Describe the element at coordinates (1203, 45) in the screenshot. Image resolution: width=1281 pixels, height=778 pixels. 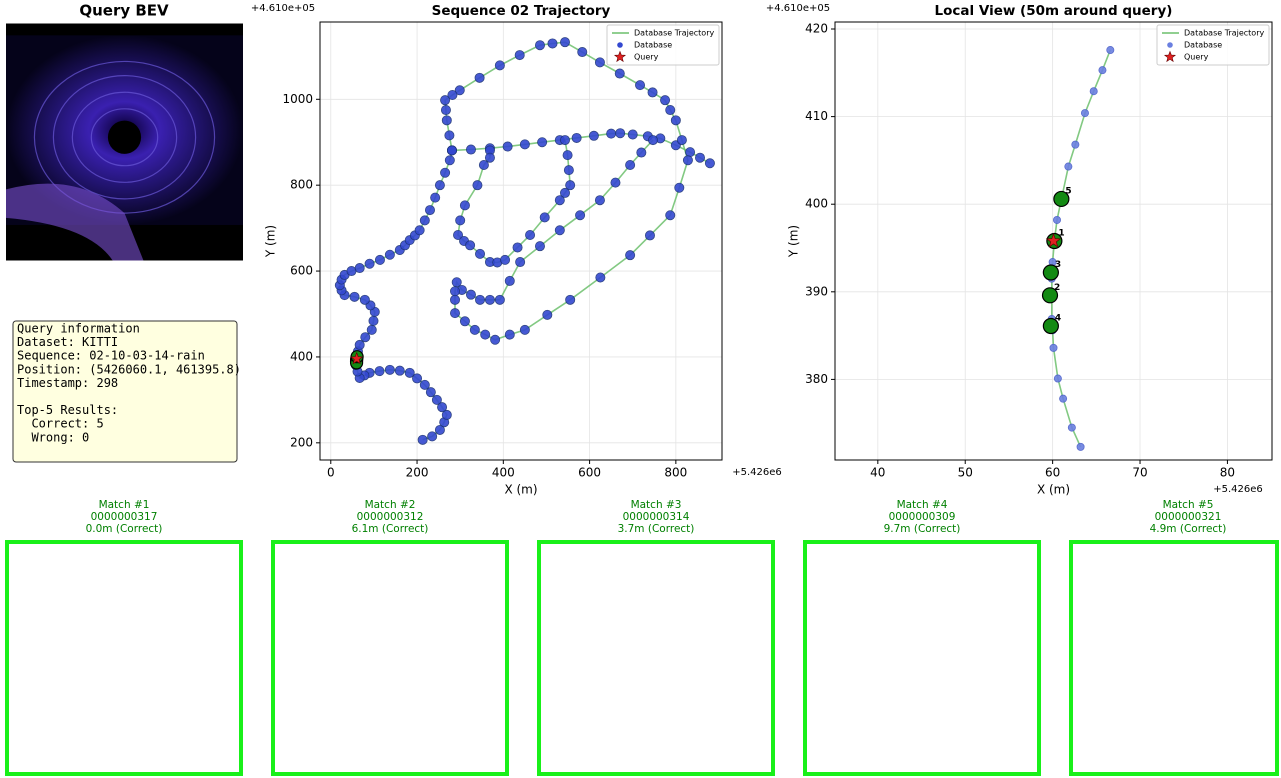
I see `legend-label: Database` at that location.